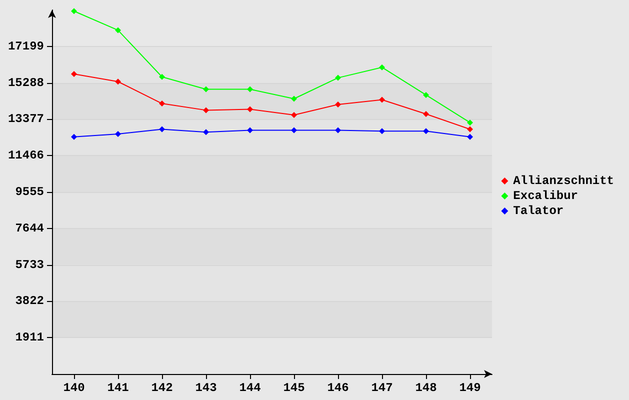  Describe the element at coordinates (470, 388) in the screenshot. I see `x-tick-label: 149` at that location.